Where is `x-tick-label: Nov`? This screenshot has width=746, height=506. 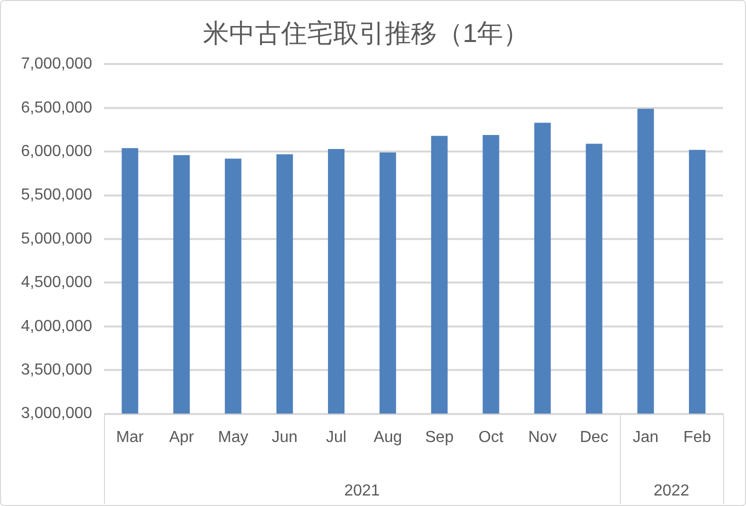 x-tick-label: Nov is located at coordinates (542, 437).